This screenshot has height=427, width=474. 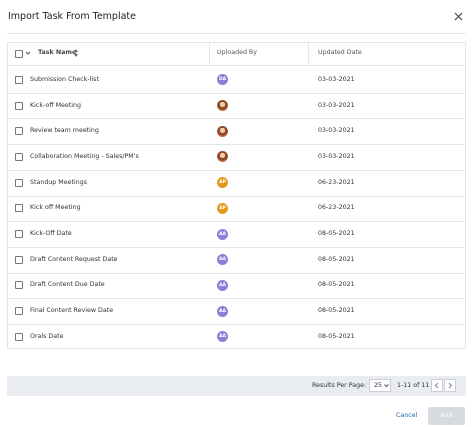 What do you see at coordinates (47, 336) in the screenshot?
I see `task-name: Orals Date` at bounding box center [47, 336].